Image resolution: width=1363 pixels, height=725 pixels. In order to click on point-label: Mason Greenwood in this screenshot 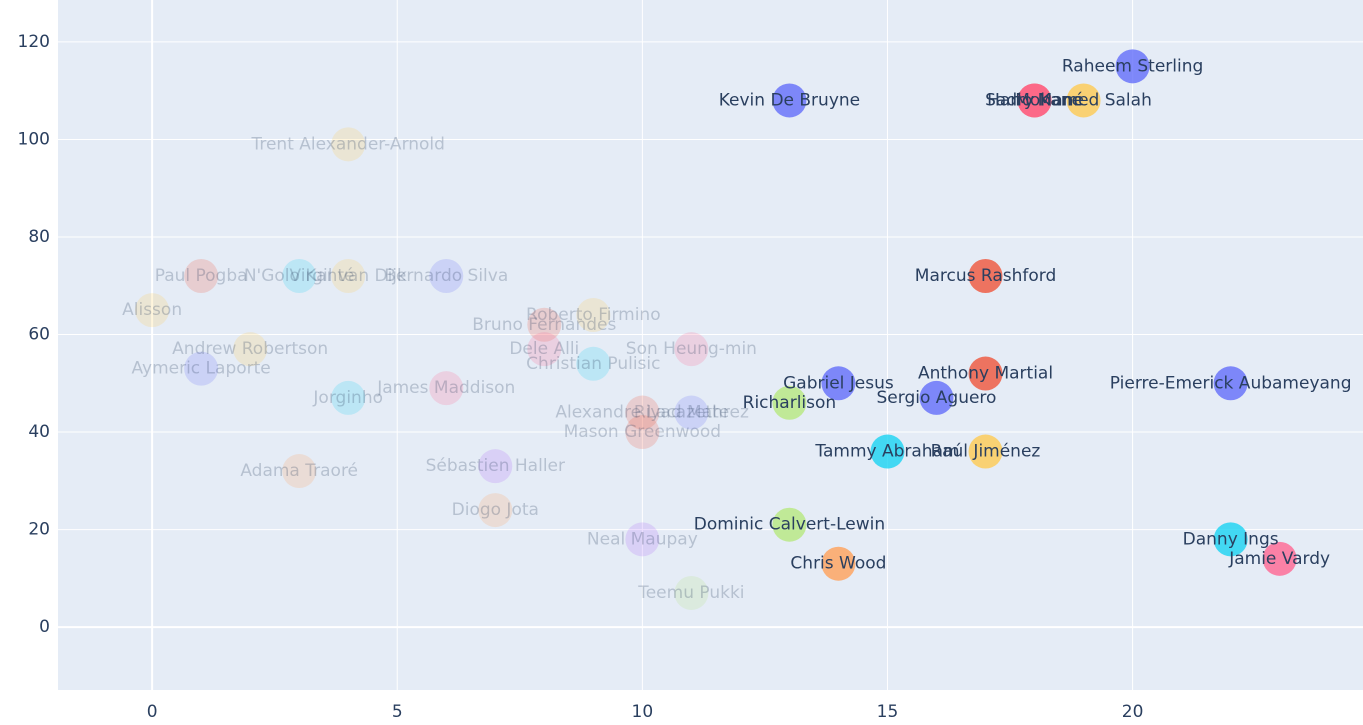, I will do `click(643, 432)`.